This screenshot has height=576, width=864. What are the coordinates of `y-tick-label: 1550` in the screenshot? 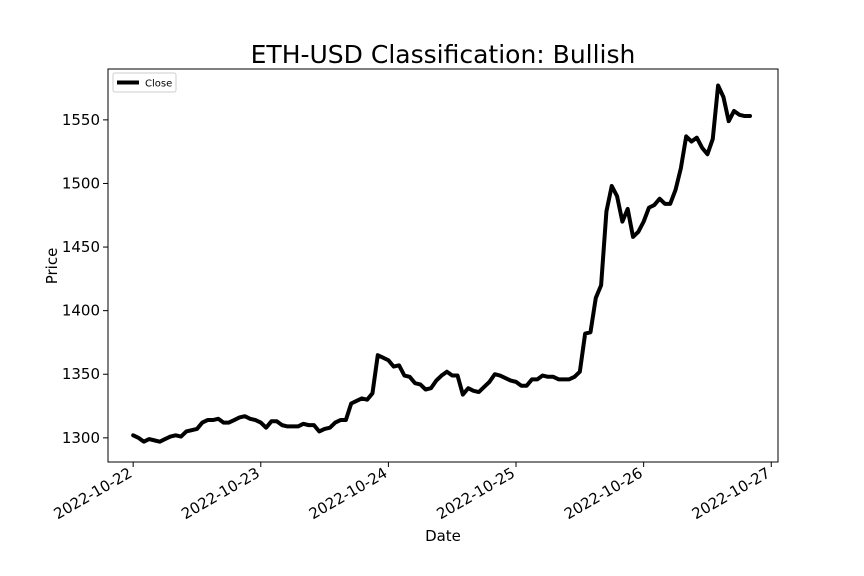 It's located at (81, 120).